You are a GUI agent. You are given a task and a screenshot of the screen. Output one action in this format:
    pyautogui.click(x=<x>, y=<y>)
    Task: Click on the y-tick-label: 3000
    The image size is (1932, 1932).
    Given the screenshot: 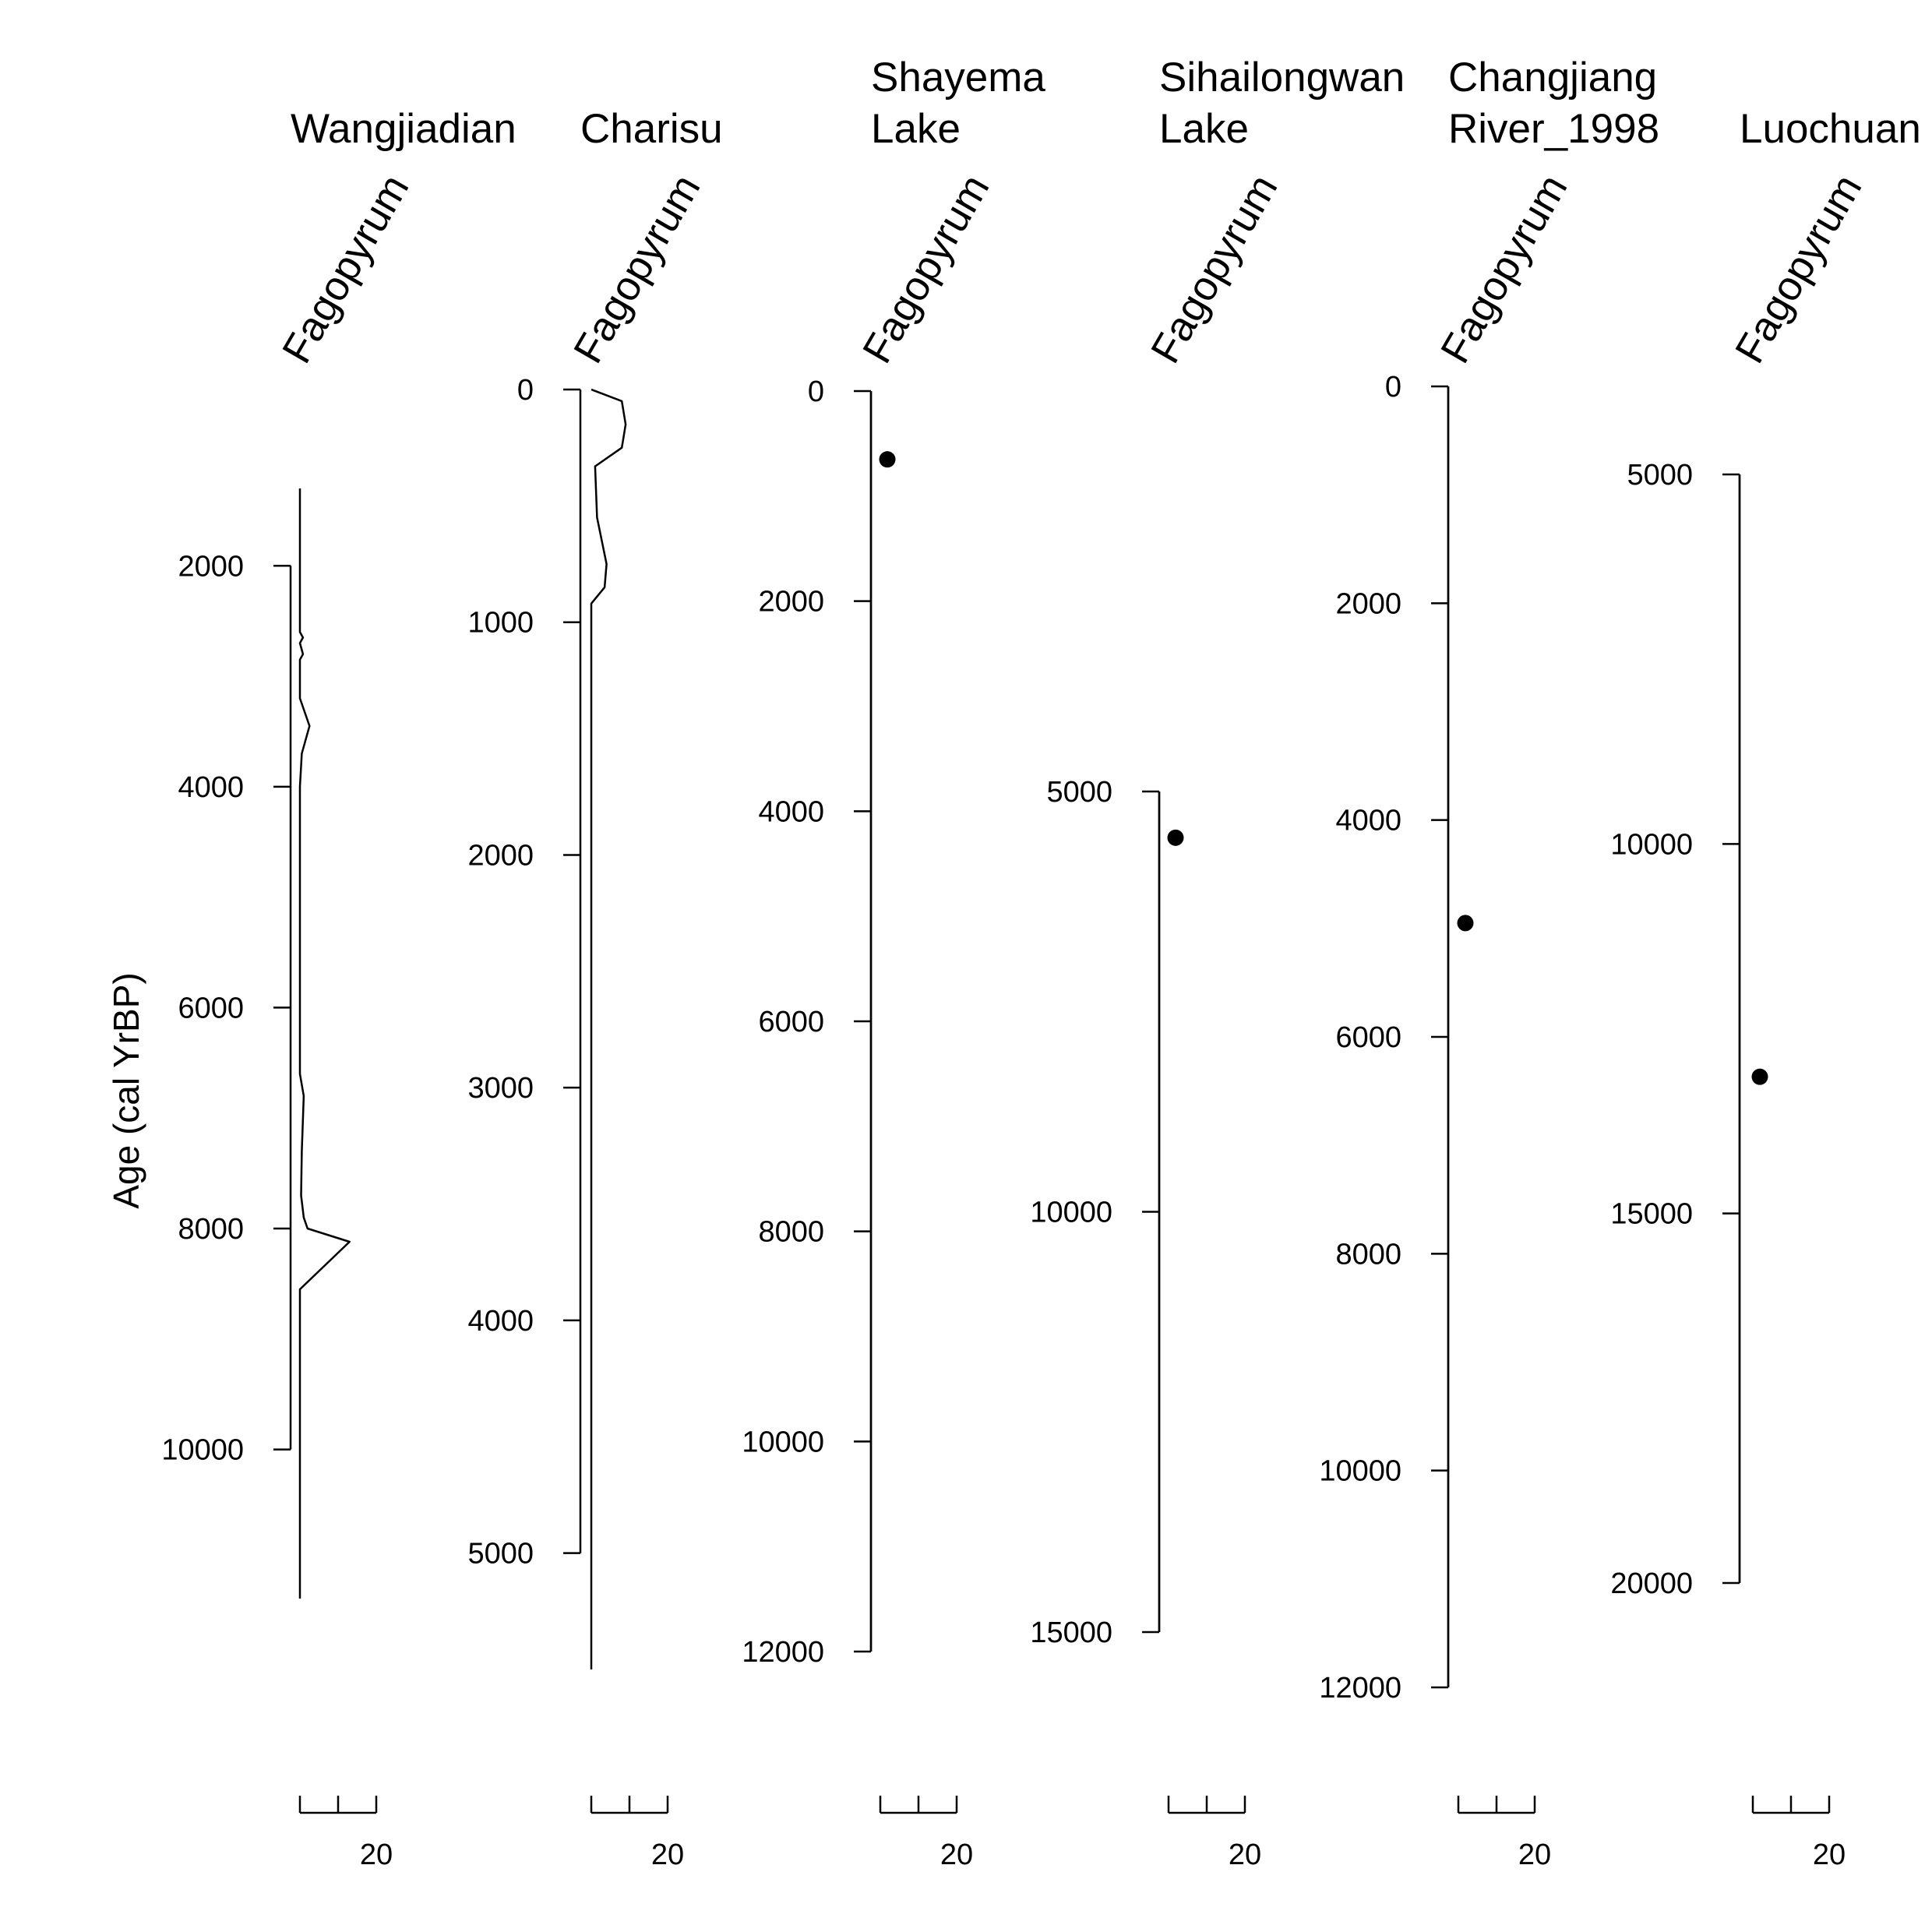 What is the action you would take?
    pyautogui.click(x=500, y=1088)
    